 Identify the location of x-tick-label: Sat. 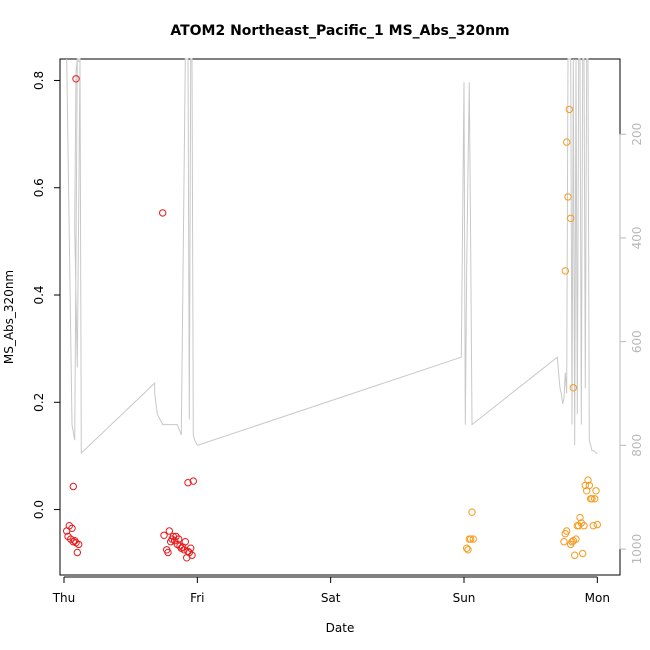
(331, 598).